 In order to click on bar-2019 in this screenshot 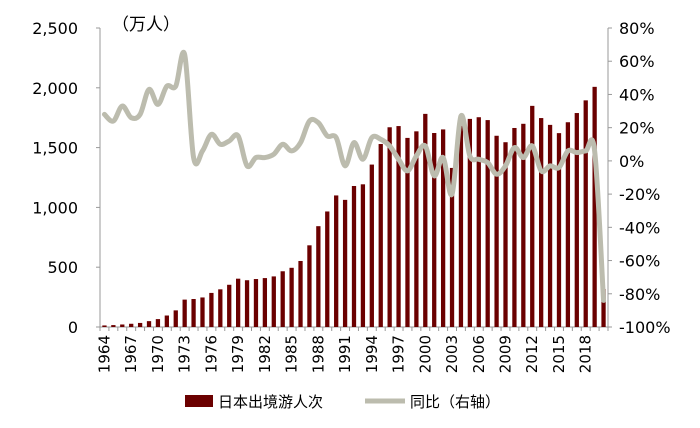, I will do `click(594, 206)`.